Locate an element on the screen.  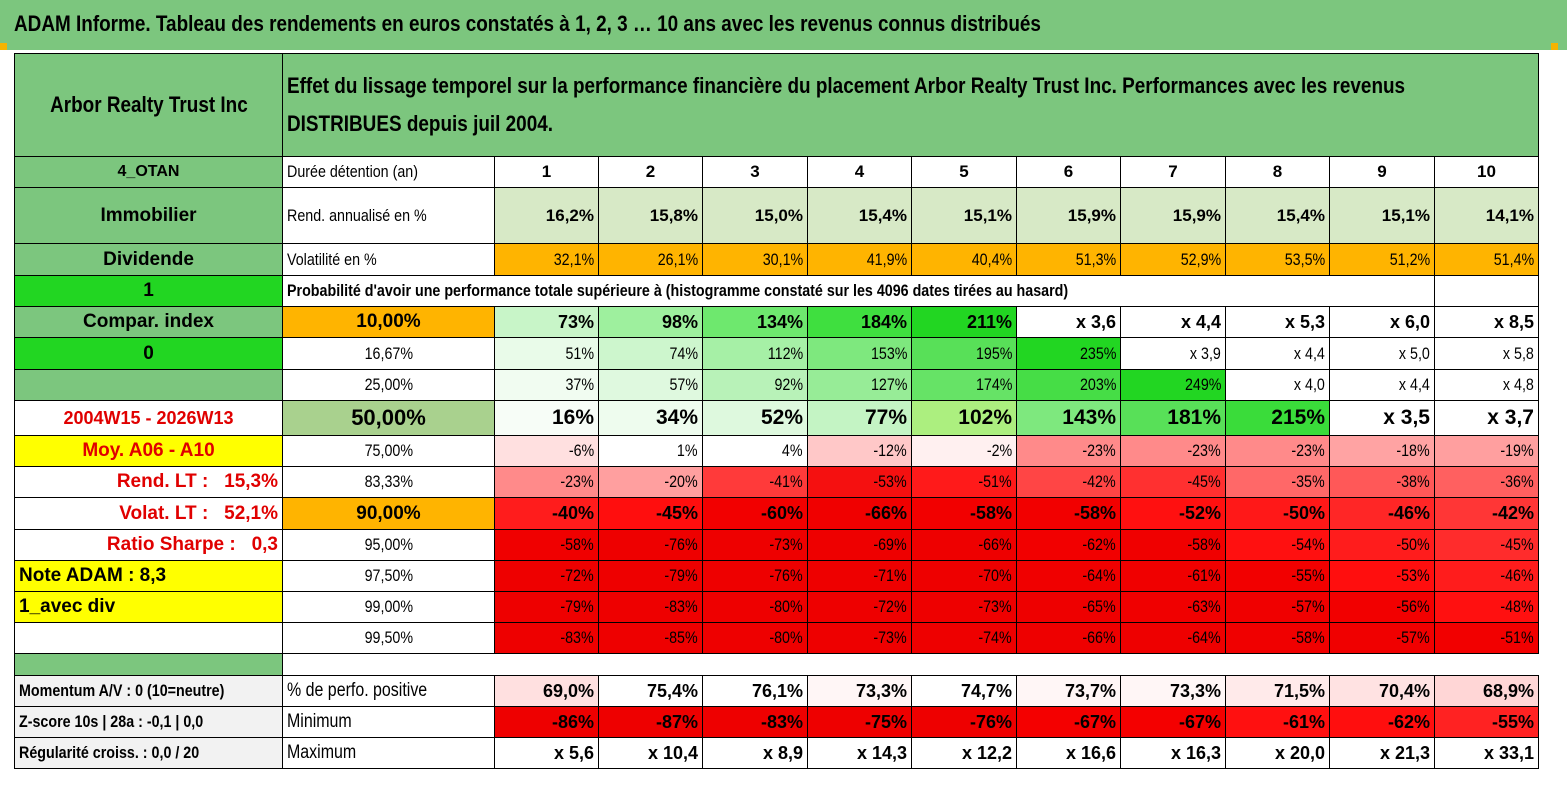
year-6: 6 is located at coordinates (1068, 172).